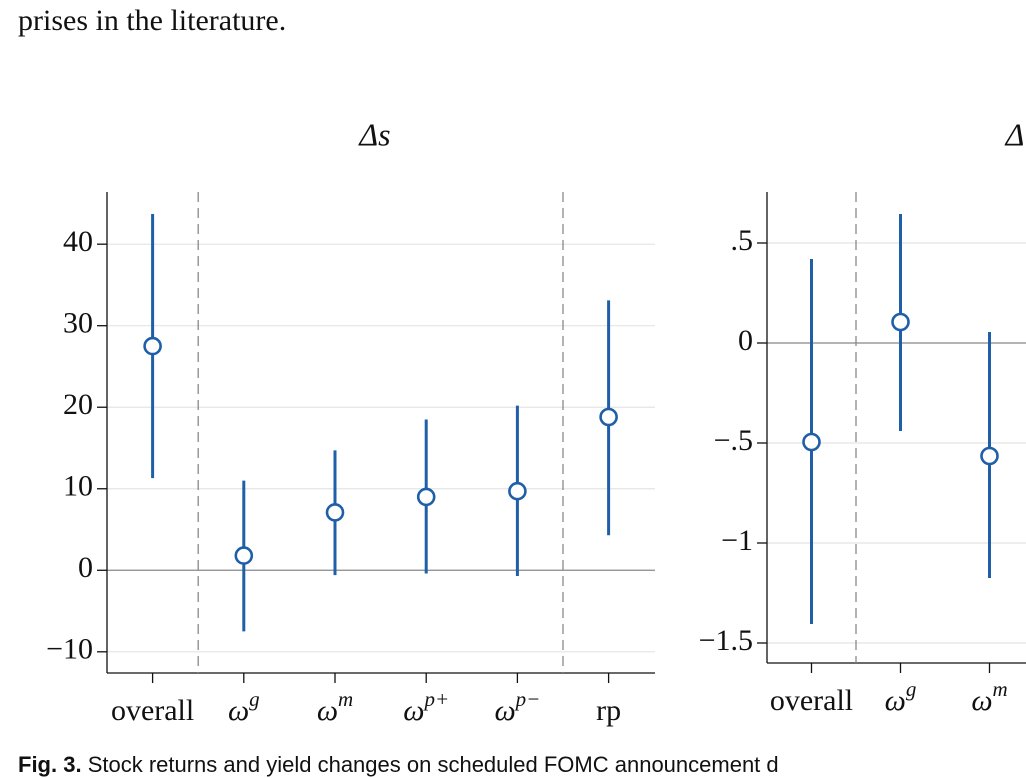 The image size is (1026, 778). What do you see at coordinates (78, 404) in the screenshot?
I see `y-tick-label: 20` at bounding box center [78, 404].